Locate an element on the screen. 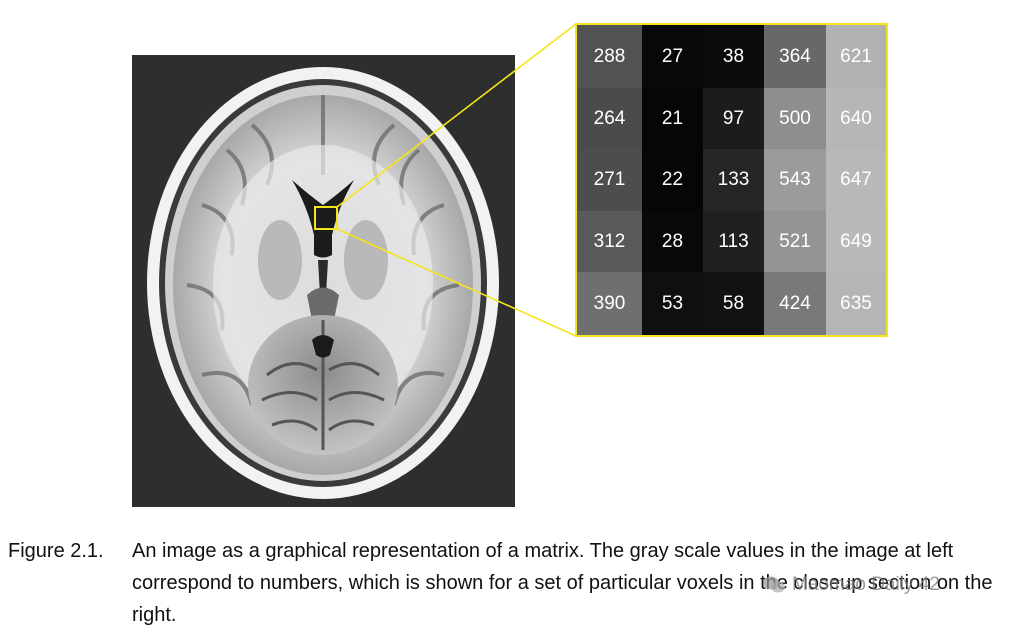  watermark-text: Maomao Daily 42 is located at coordinates (866, 584).